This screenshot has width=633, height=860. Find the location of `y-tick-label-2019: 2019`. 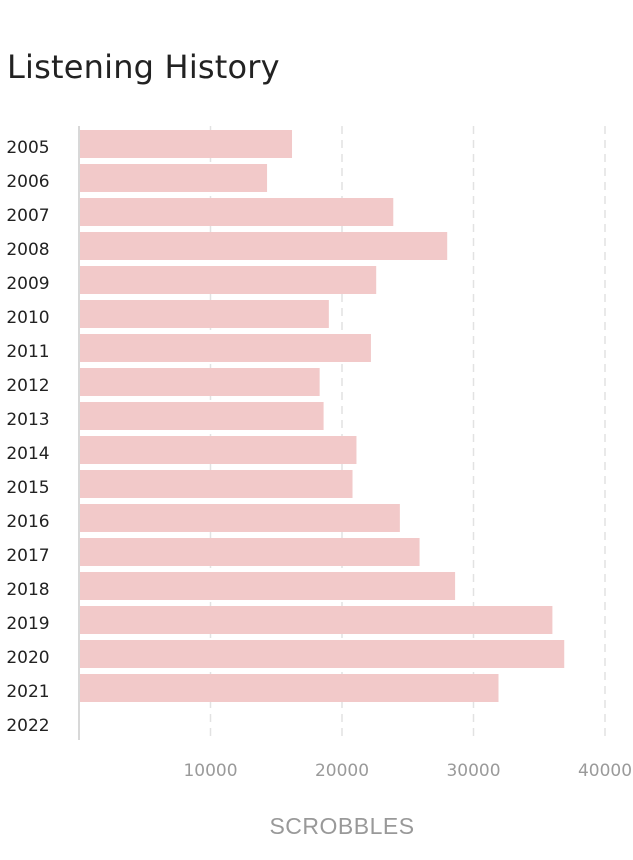

y-tick-label-2019: 2019 is located at coordinates (27, 624).